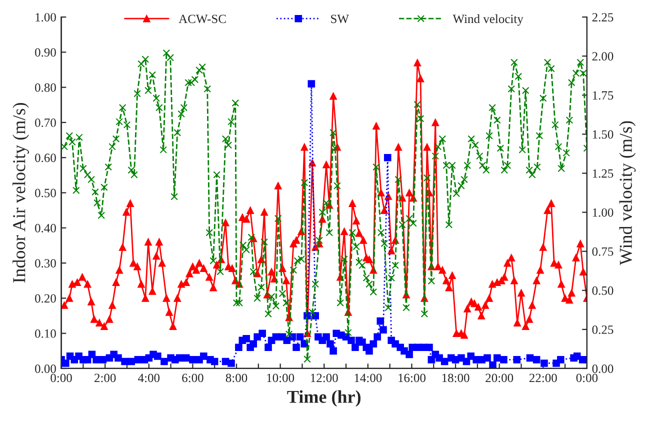 This screenshot has height=426, width=645. What do you see at coordinates (368, 378) in the screenshot?
I see `x-tick-label: 14:00` at bounding box center [368, 378].